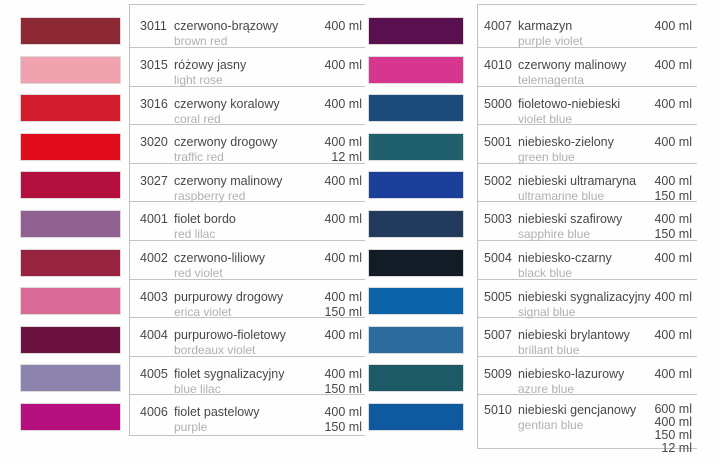 This screenshot has height=464, width=720. What do you see at coordinates (586, 305) in the screenshot?
I see `color-names: niebieski sygnalizacyjny signal blue` at bounding box center [586, 305].